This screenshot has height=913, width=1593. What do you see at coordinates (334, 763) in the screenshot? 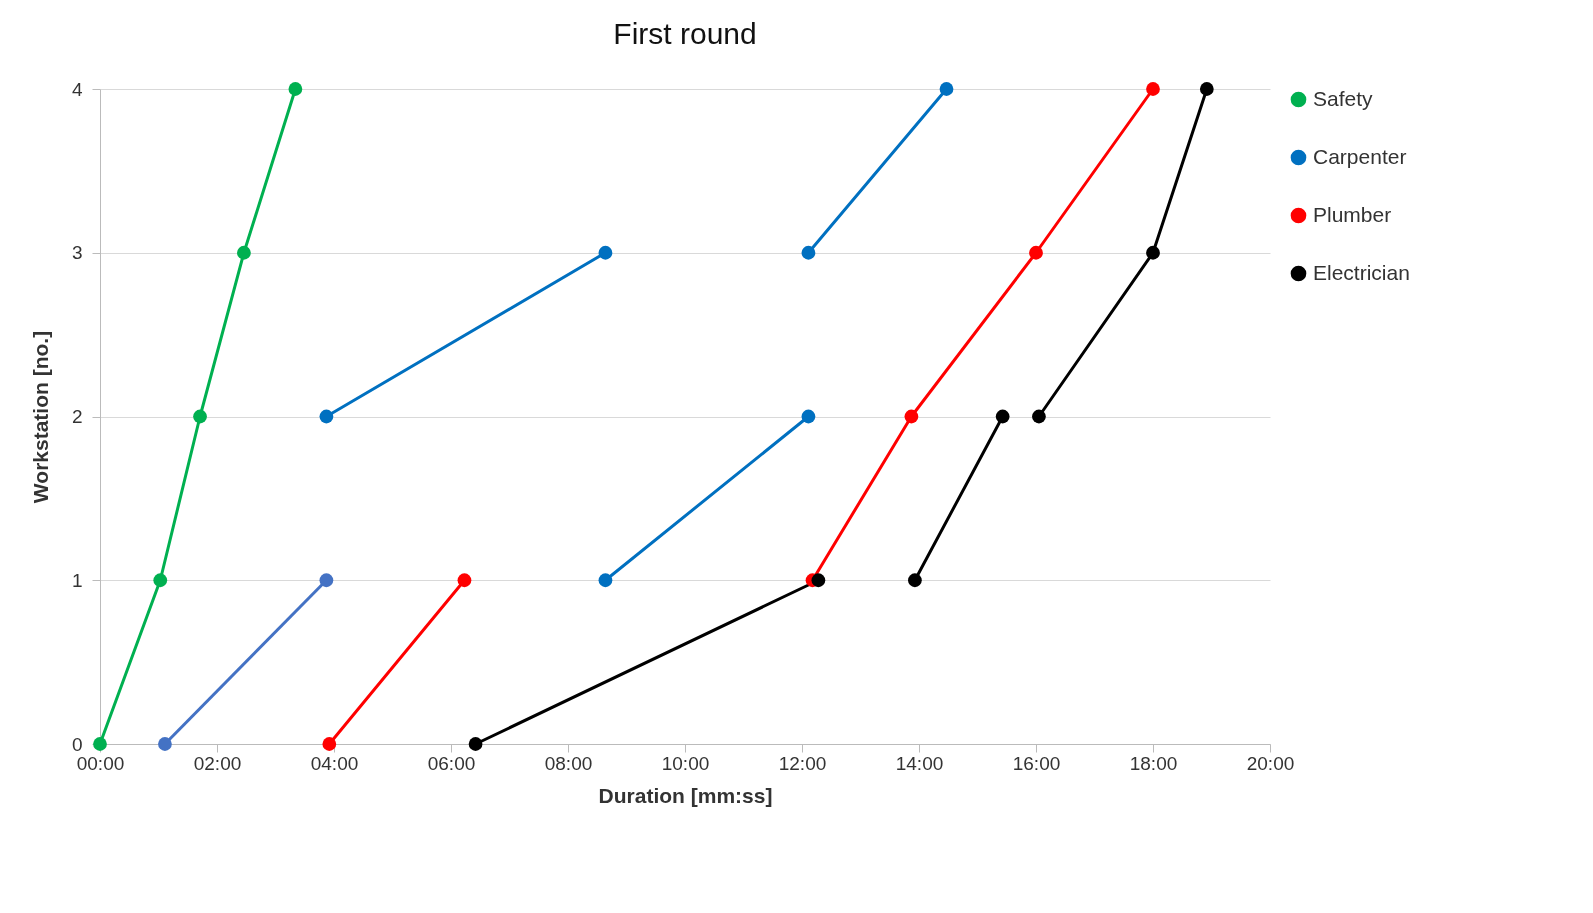
I see `x-tick-label: 04:00` at bounding box center [334, 763].